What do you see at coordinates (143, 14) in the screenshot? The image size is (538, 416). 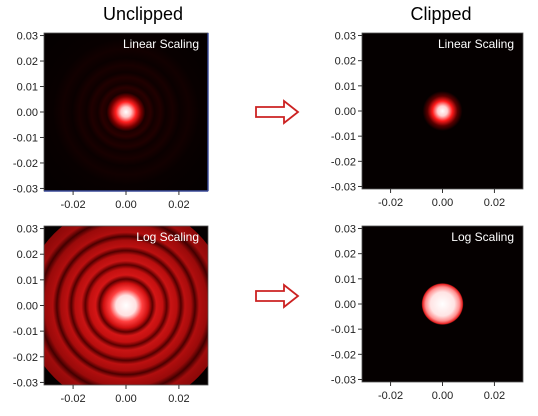 I see `title-unclipped: Unclipped` at bounding box center [143, 14].